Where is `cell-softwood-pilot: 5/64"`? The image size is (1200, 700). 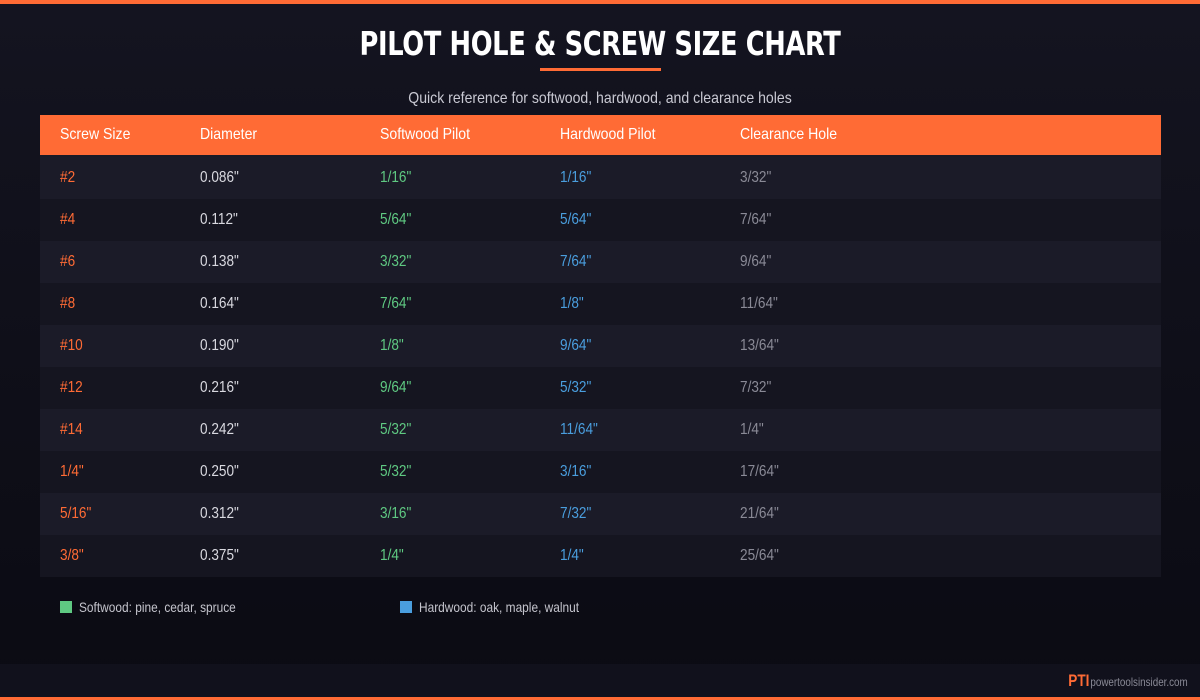
cell-softwood-pilot: 5/64" is located at coordinates (396, 219).